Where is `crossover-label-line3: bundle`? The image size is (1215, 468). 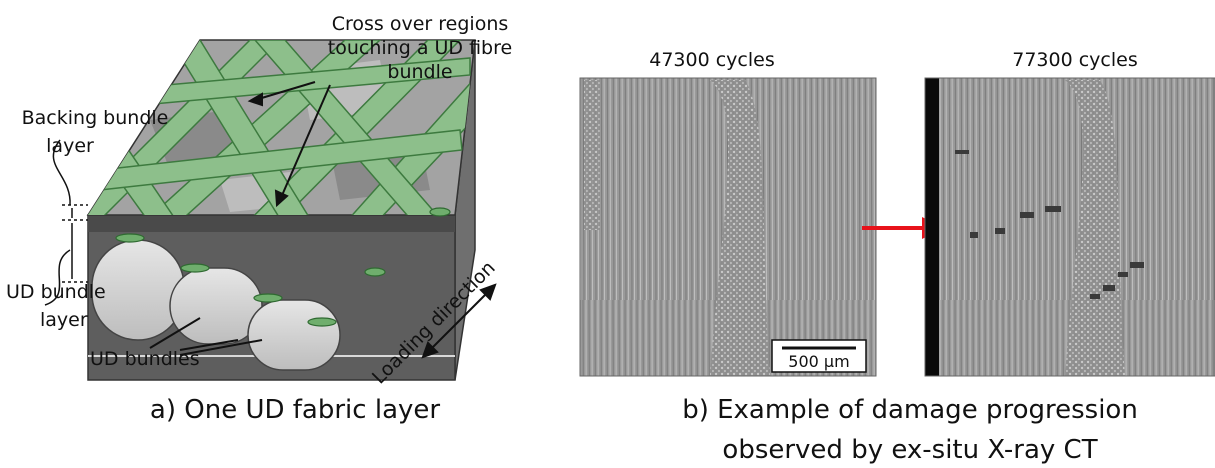
crossover-label-line3: bundle is located at coordinates (419, 72).